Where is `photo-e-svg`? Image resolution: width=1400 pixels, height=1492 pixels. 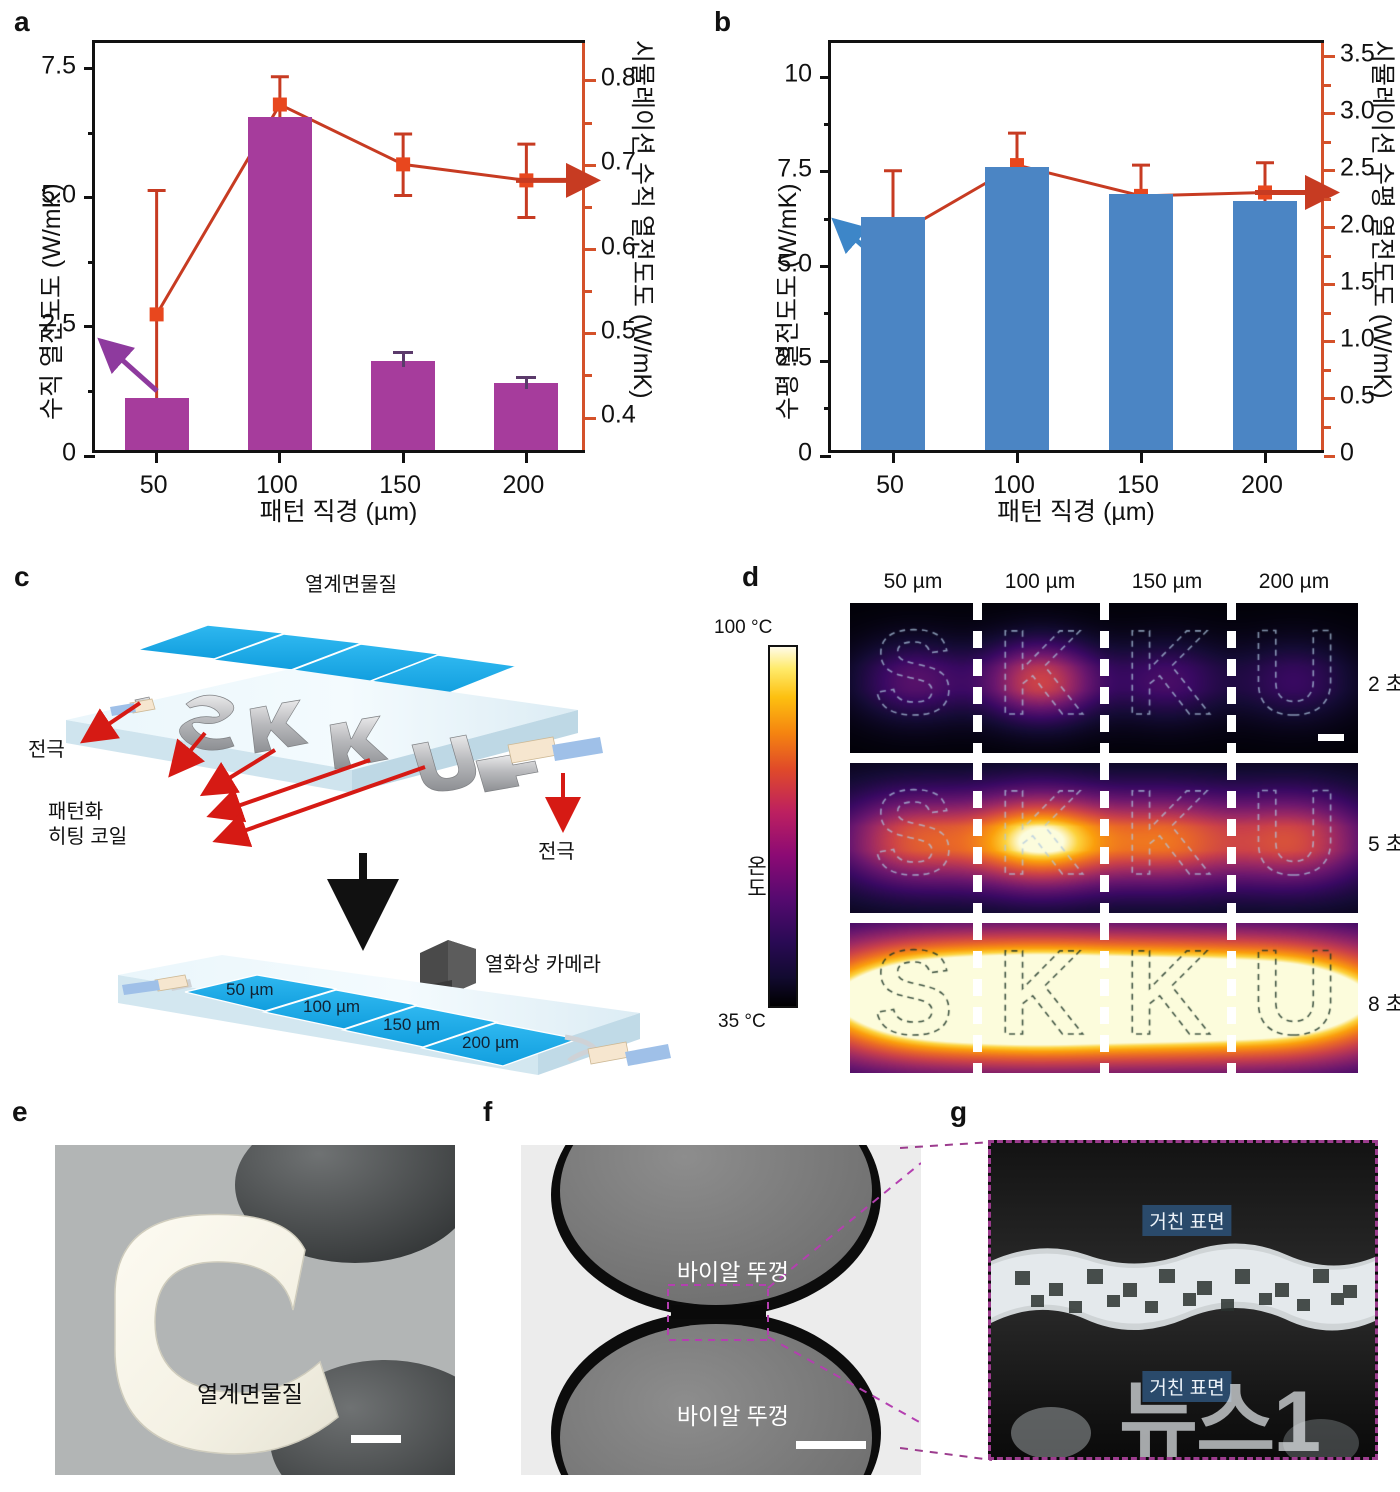
photo-e-svg is located at coordinates (255, 1310).